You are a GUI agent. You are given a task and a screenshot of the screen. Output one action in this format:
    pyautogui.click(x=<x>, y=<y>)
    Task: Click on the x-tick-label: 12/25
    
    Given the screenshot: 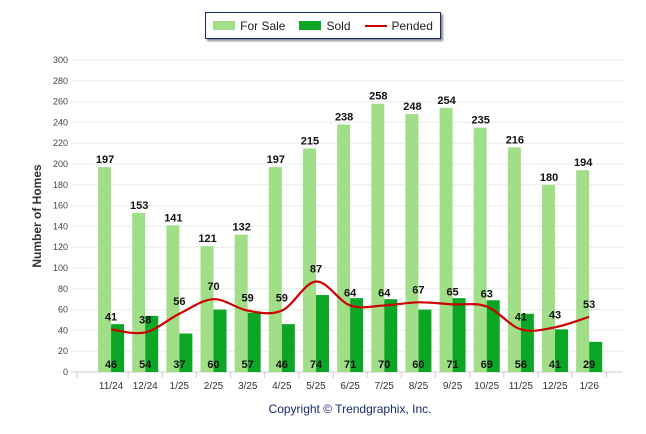 What is the action you would take?
    pyautogui.click(x=555, y=386)
    